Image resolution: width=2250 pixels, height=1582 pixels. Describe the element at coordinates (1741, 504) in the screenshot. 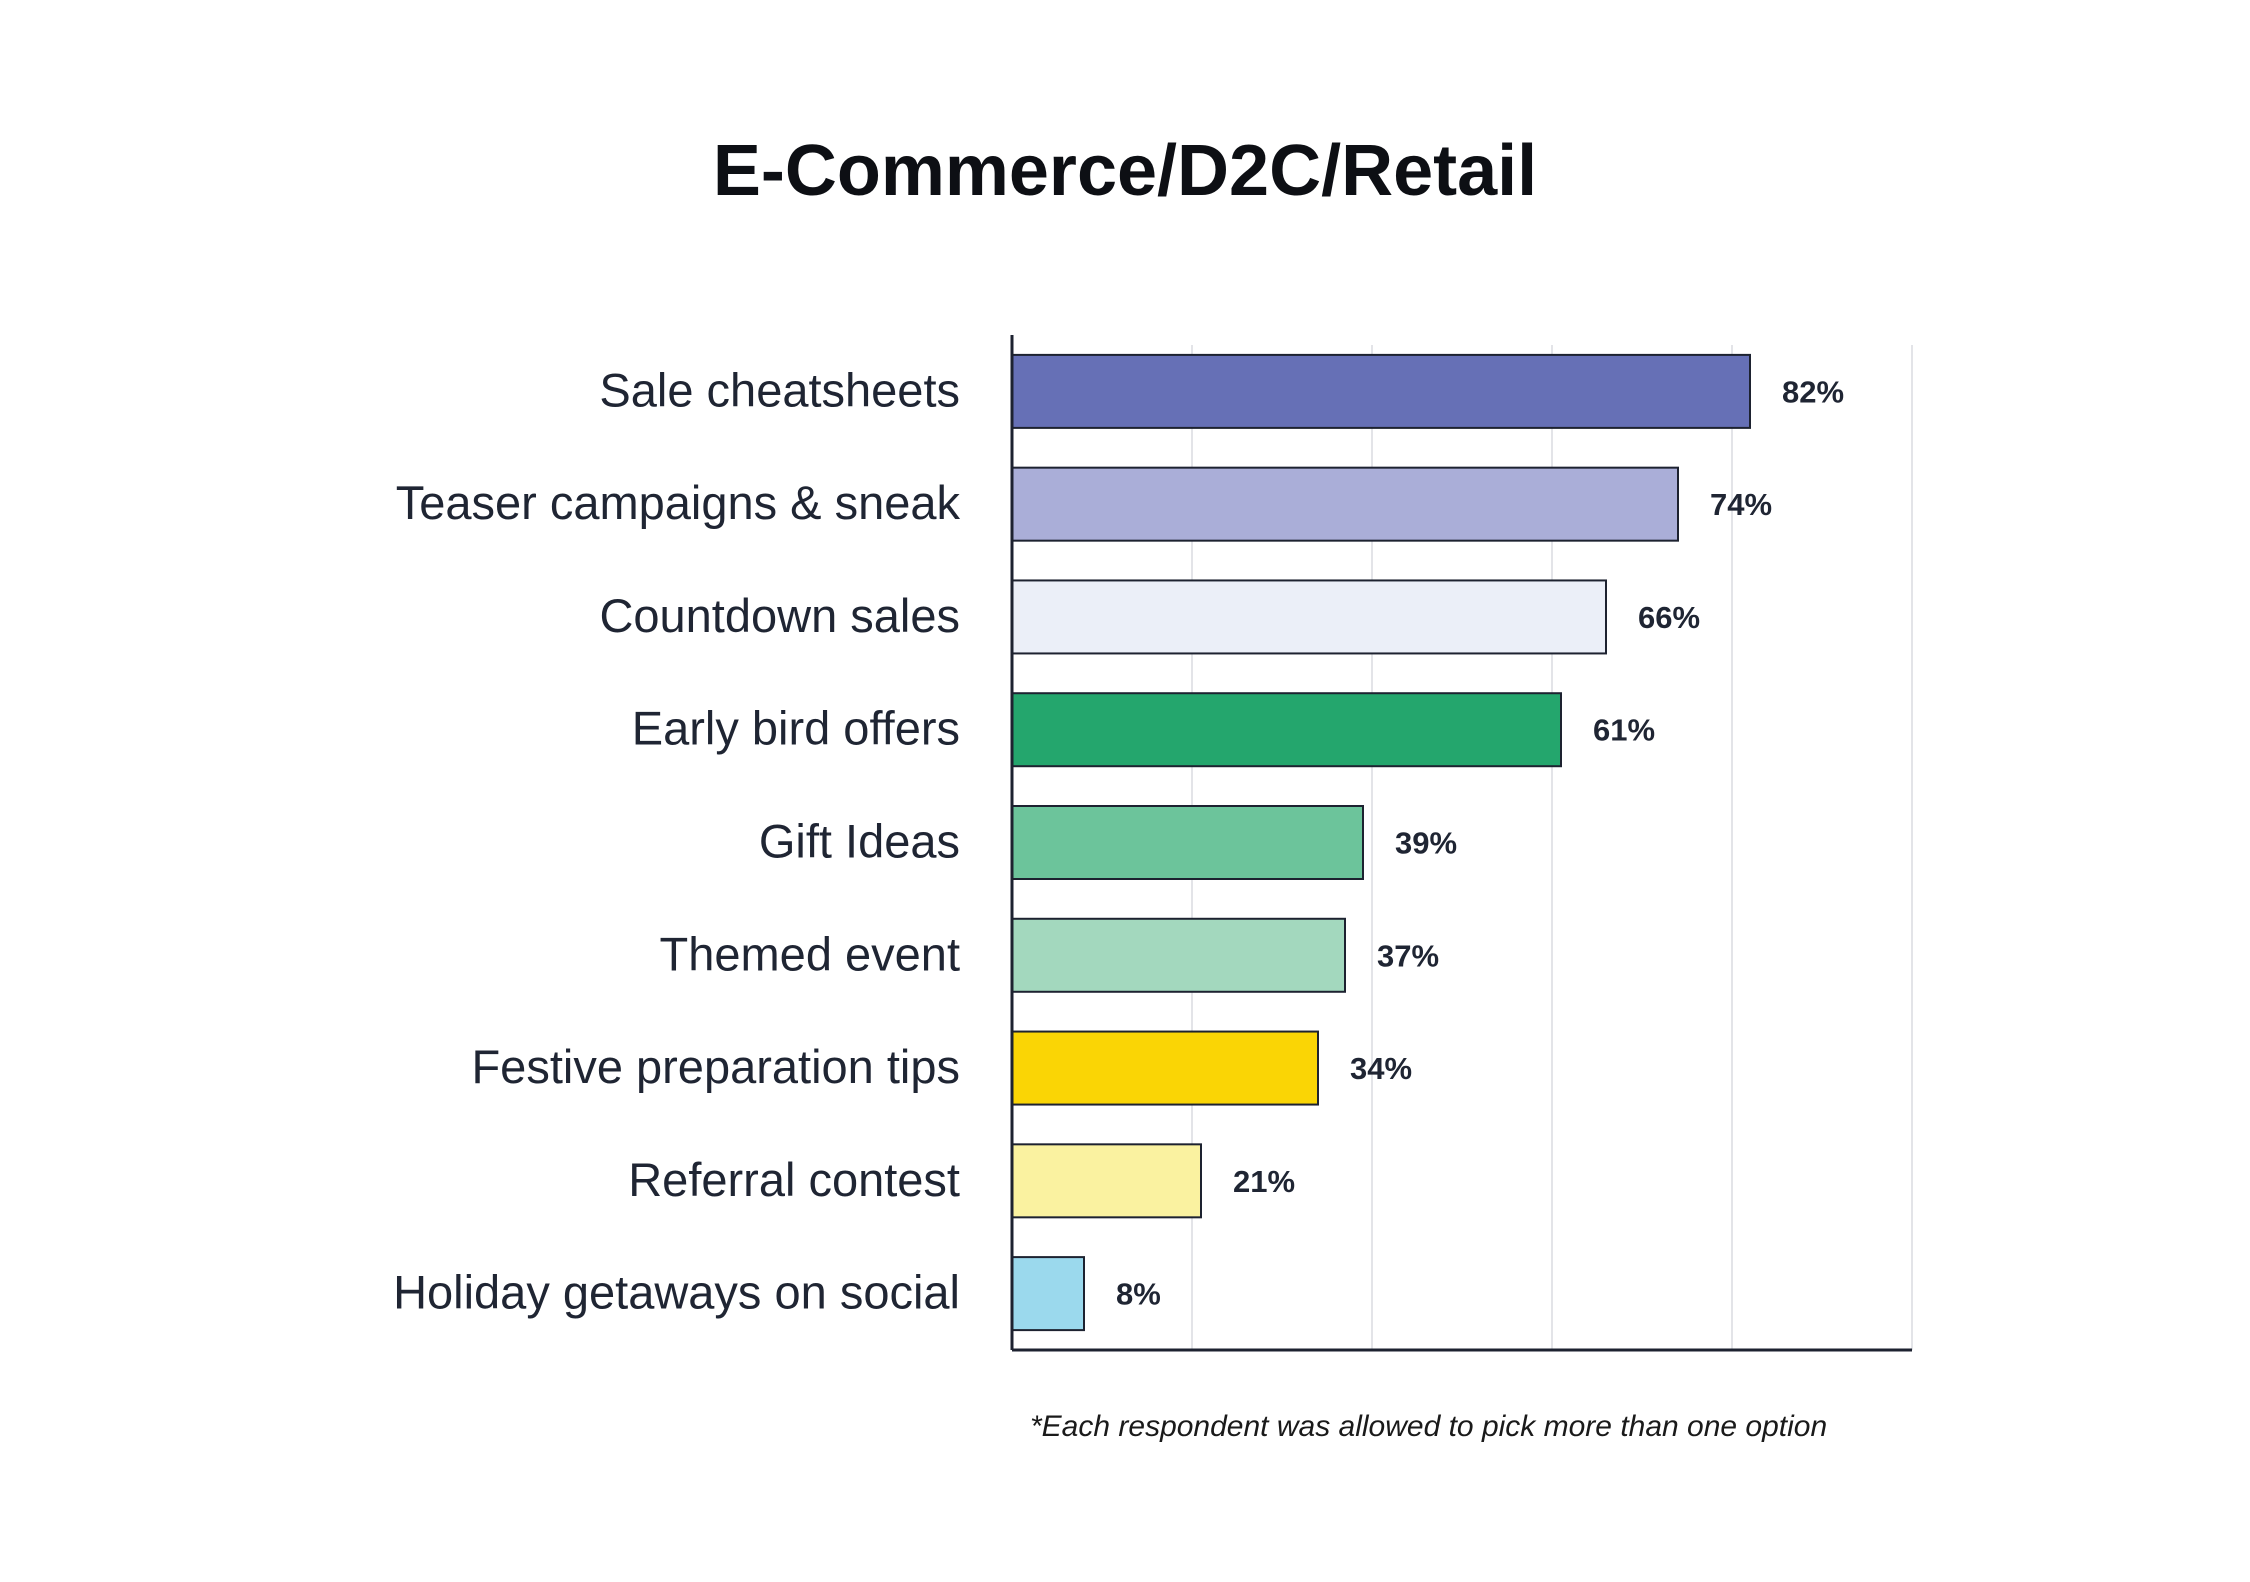

I see `data-label: 74%` at that location.